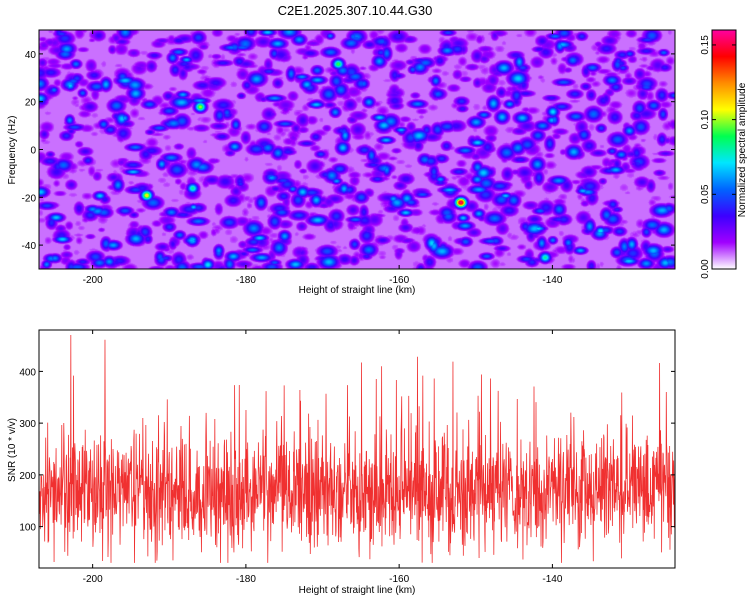 This screenshot has height=600, width=750. I want to click on heatmap-x-tick-label: -140, so click(552, 280).